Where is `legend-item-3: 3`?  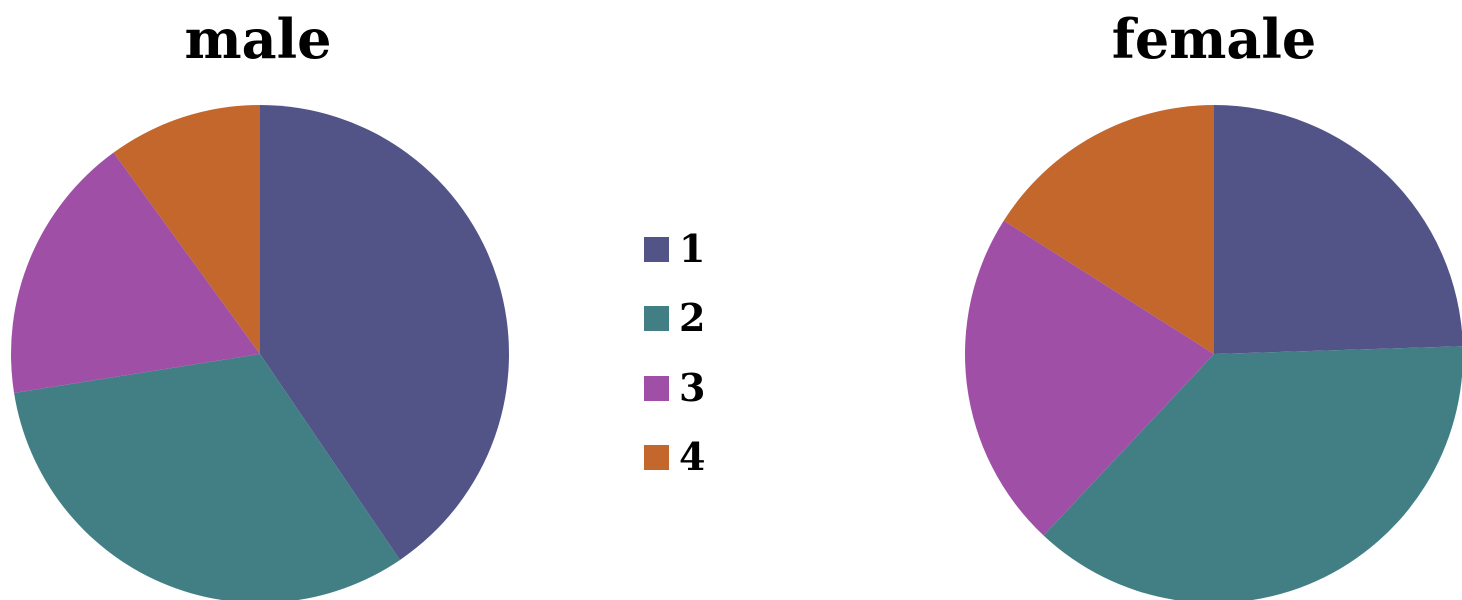
legend-item-3: 3 is located at coordinates (674, 387).